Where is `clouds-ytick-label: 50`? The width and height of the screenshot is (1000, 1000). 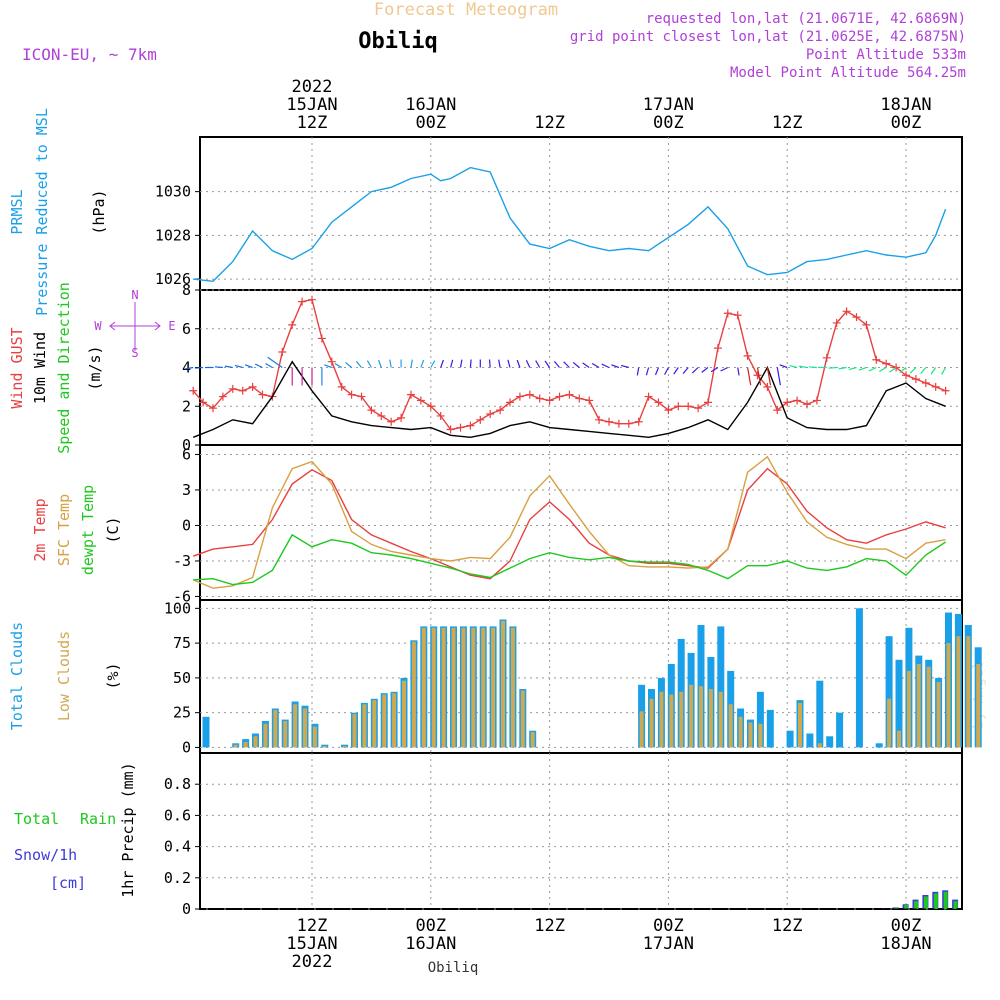
clouds-ytick-label: 50 is located at coordinates (182, 678).